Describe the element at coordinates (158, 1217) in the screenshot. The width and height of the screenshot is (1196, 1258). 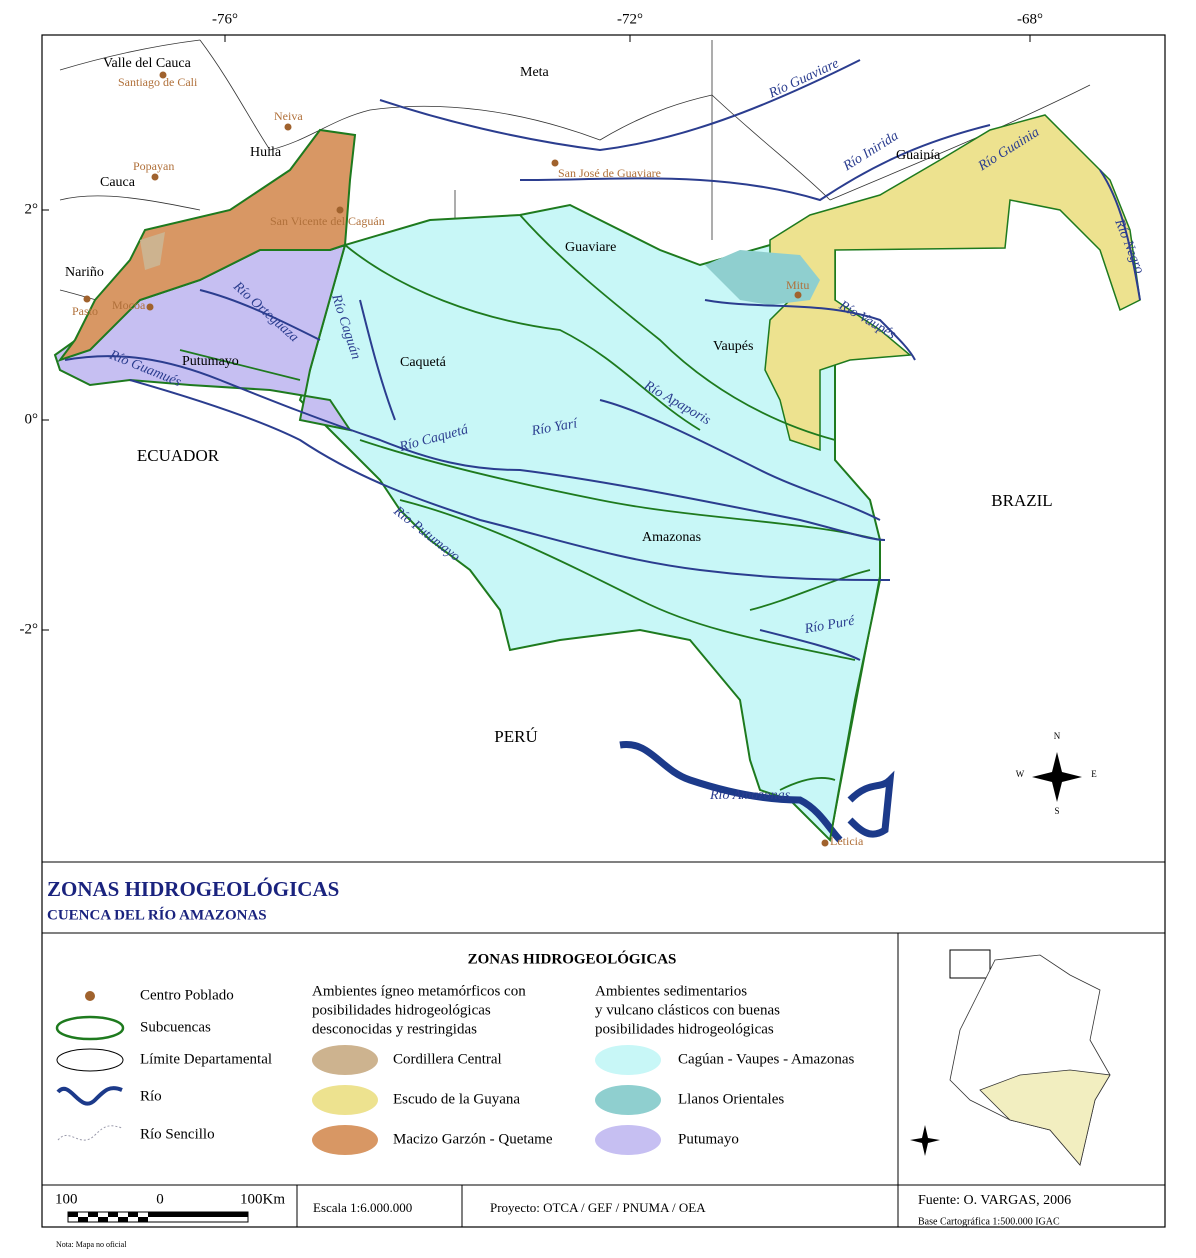
I see `scale-bar` at that location.